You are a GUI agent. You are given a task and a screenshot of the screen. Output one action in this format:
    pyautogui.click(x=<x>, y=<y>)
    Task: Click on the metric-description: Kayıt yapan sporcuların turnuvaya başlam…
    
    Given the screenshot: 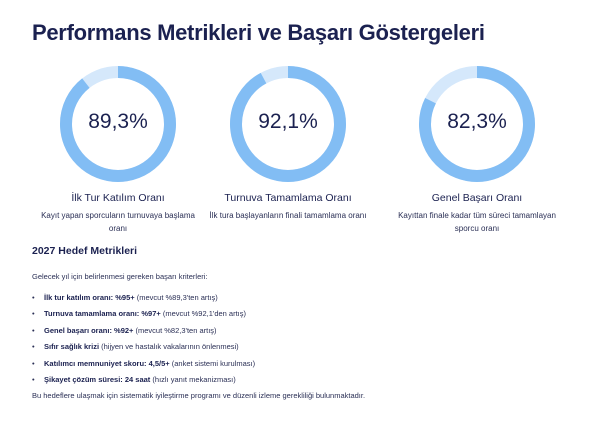 What is the action you would take?
    pyautogui.click(x=118, y=222)
    